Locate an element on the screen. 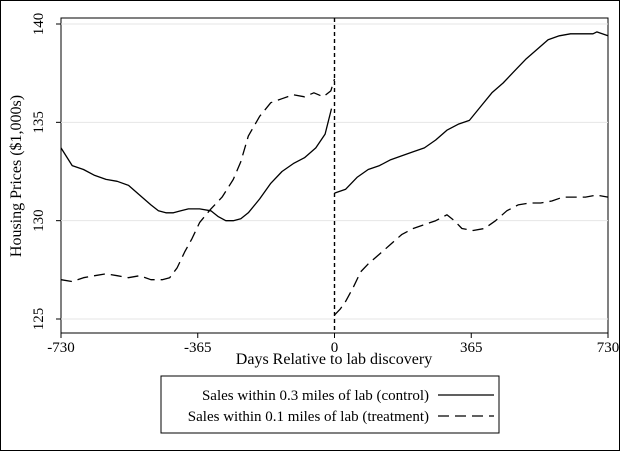  y-tick-label: 130 is located at coordinates (39, 220).